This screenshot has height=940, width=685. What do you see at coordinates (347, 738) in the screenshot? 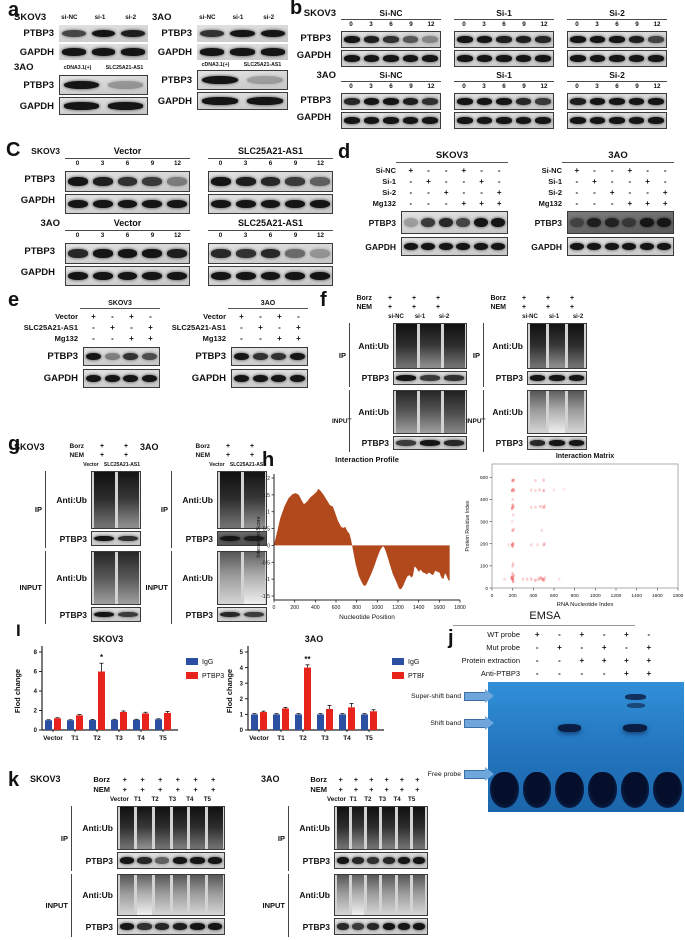
I see `svg-text: T4` at bounding box center [347, 738].